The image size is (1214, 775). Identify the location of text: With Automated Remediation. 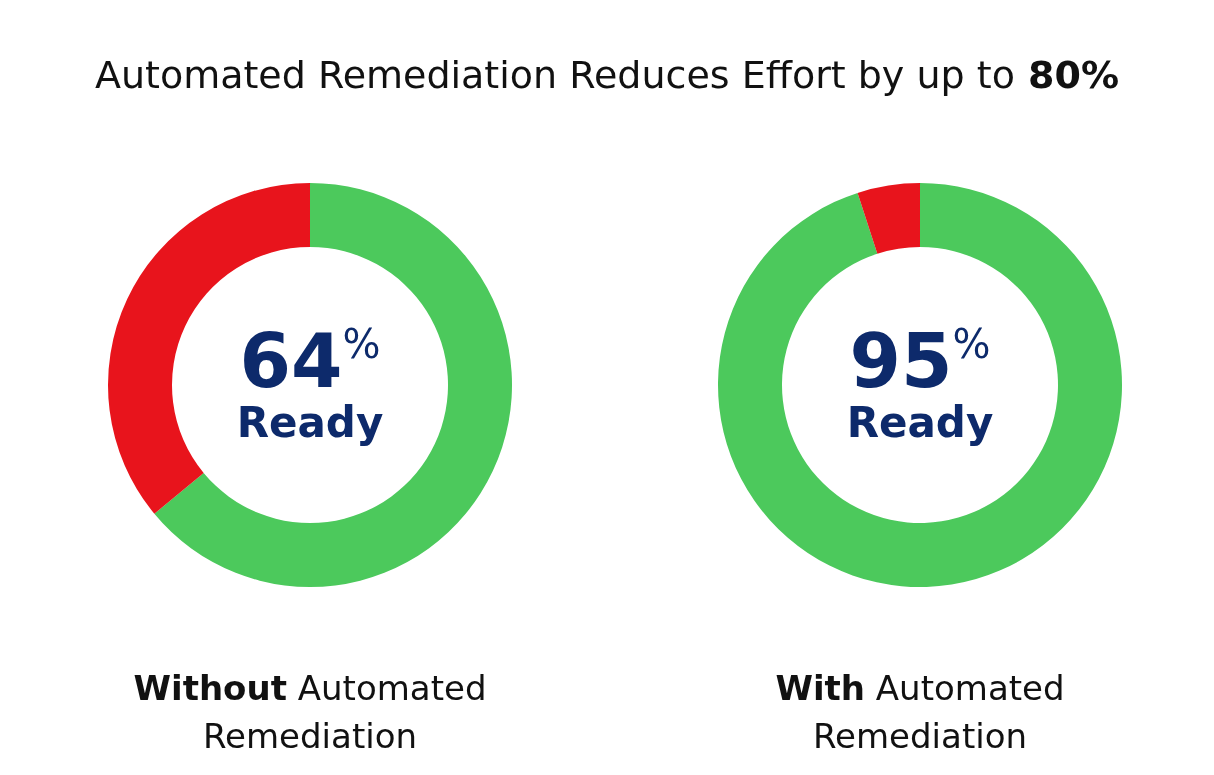
(920, 712).